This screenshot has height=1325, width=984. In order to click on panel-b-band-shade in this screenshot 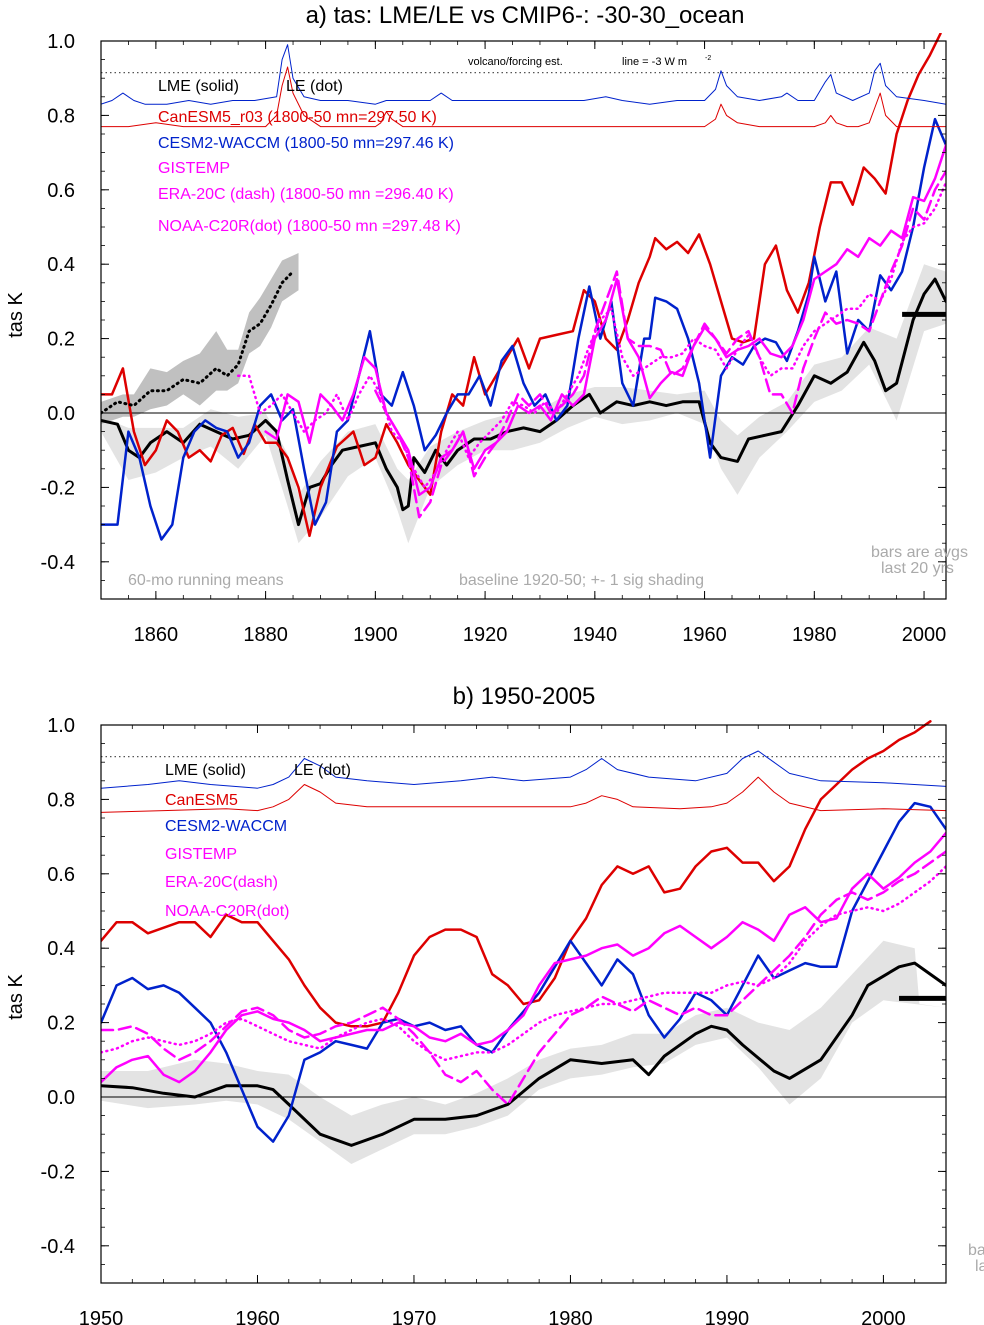, I will do `click(523, 1052)`.